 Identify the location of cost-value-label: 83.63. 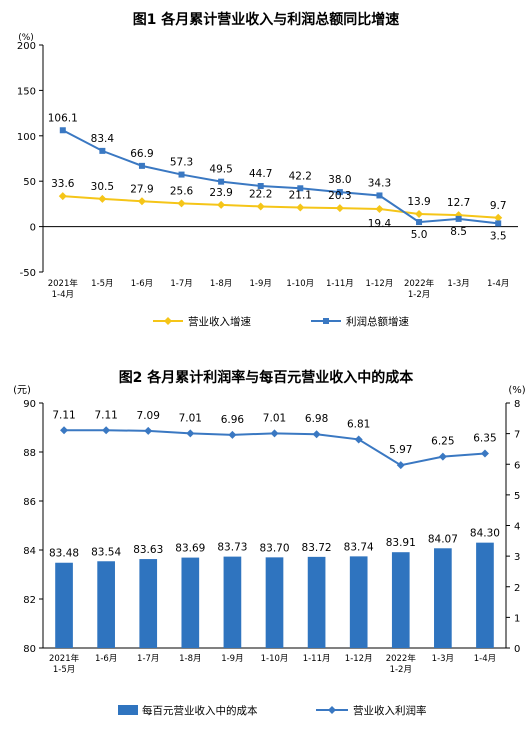
(148, 550).